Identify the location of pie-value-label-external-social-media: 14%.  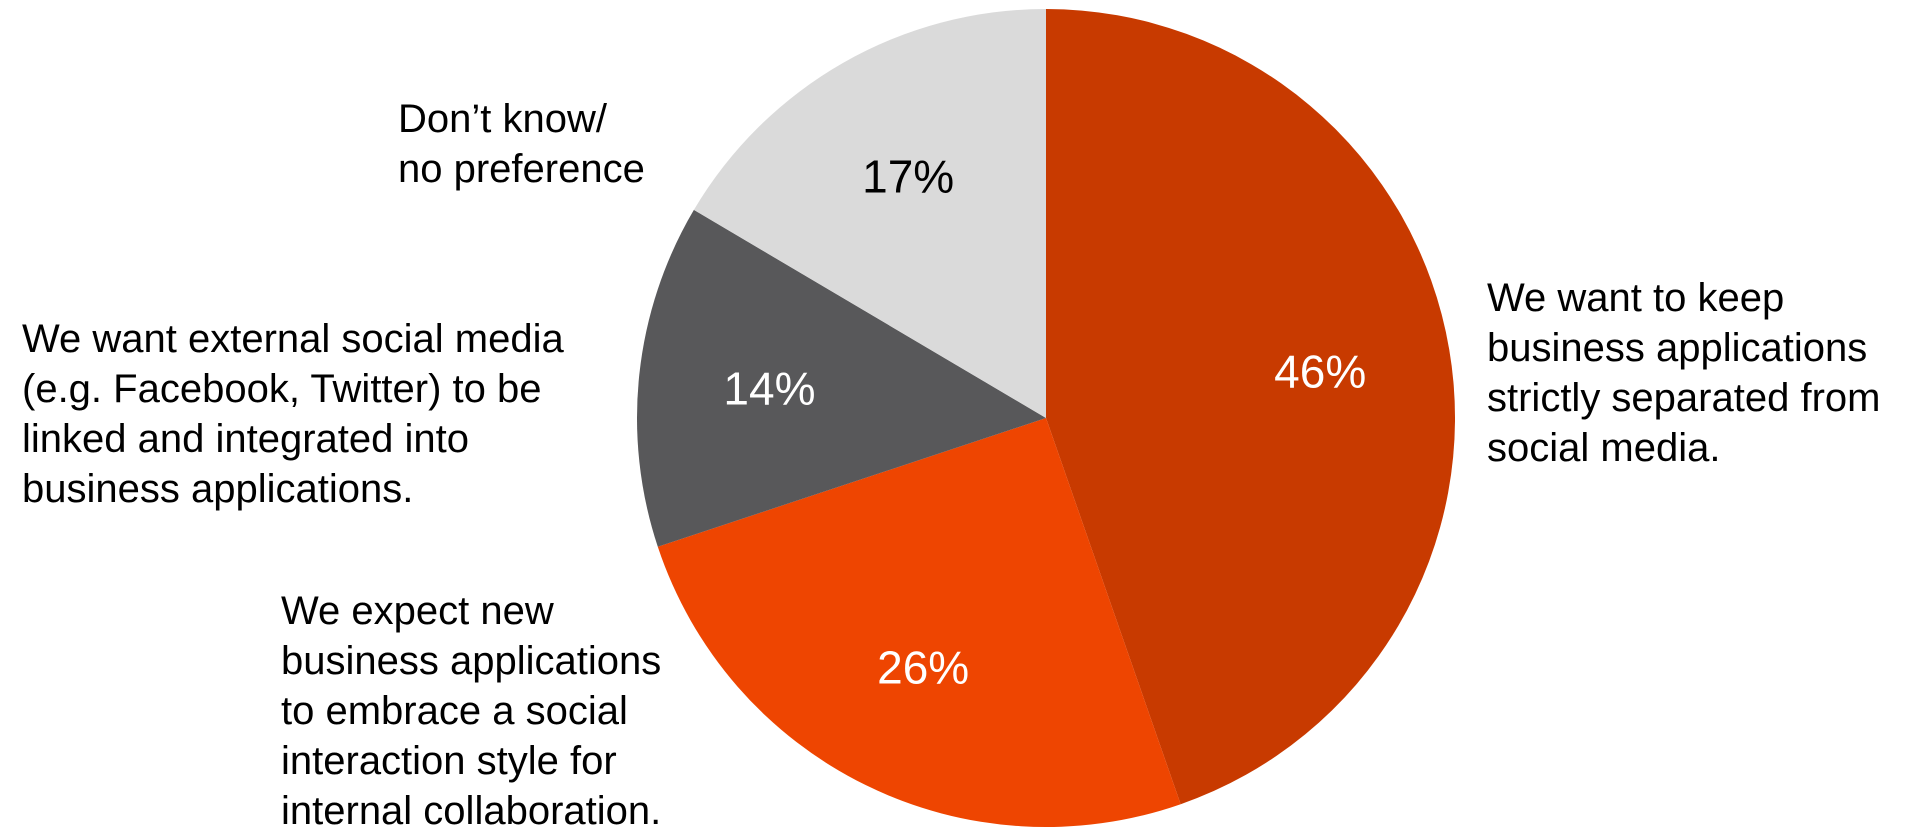
(769, 388).